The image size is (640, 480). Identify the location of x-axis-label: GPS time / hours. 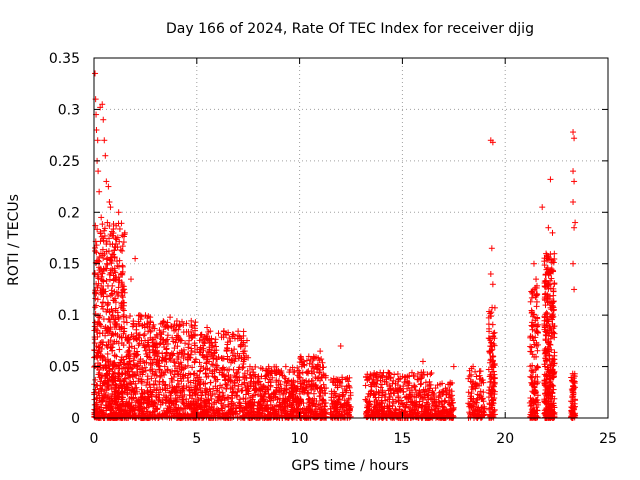
(349, 466).